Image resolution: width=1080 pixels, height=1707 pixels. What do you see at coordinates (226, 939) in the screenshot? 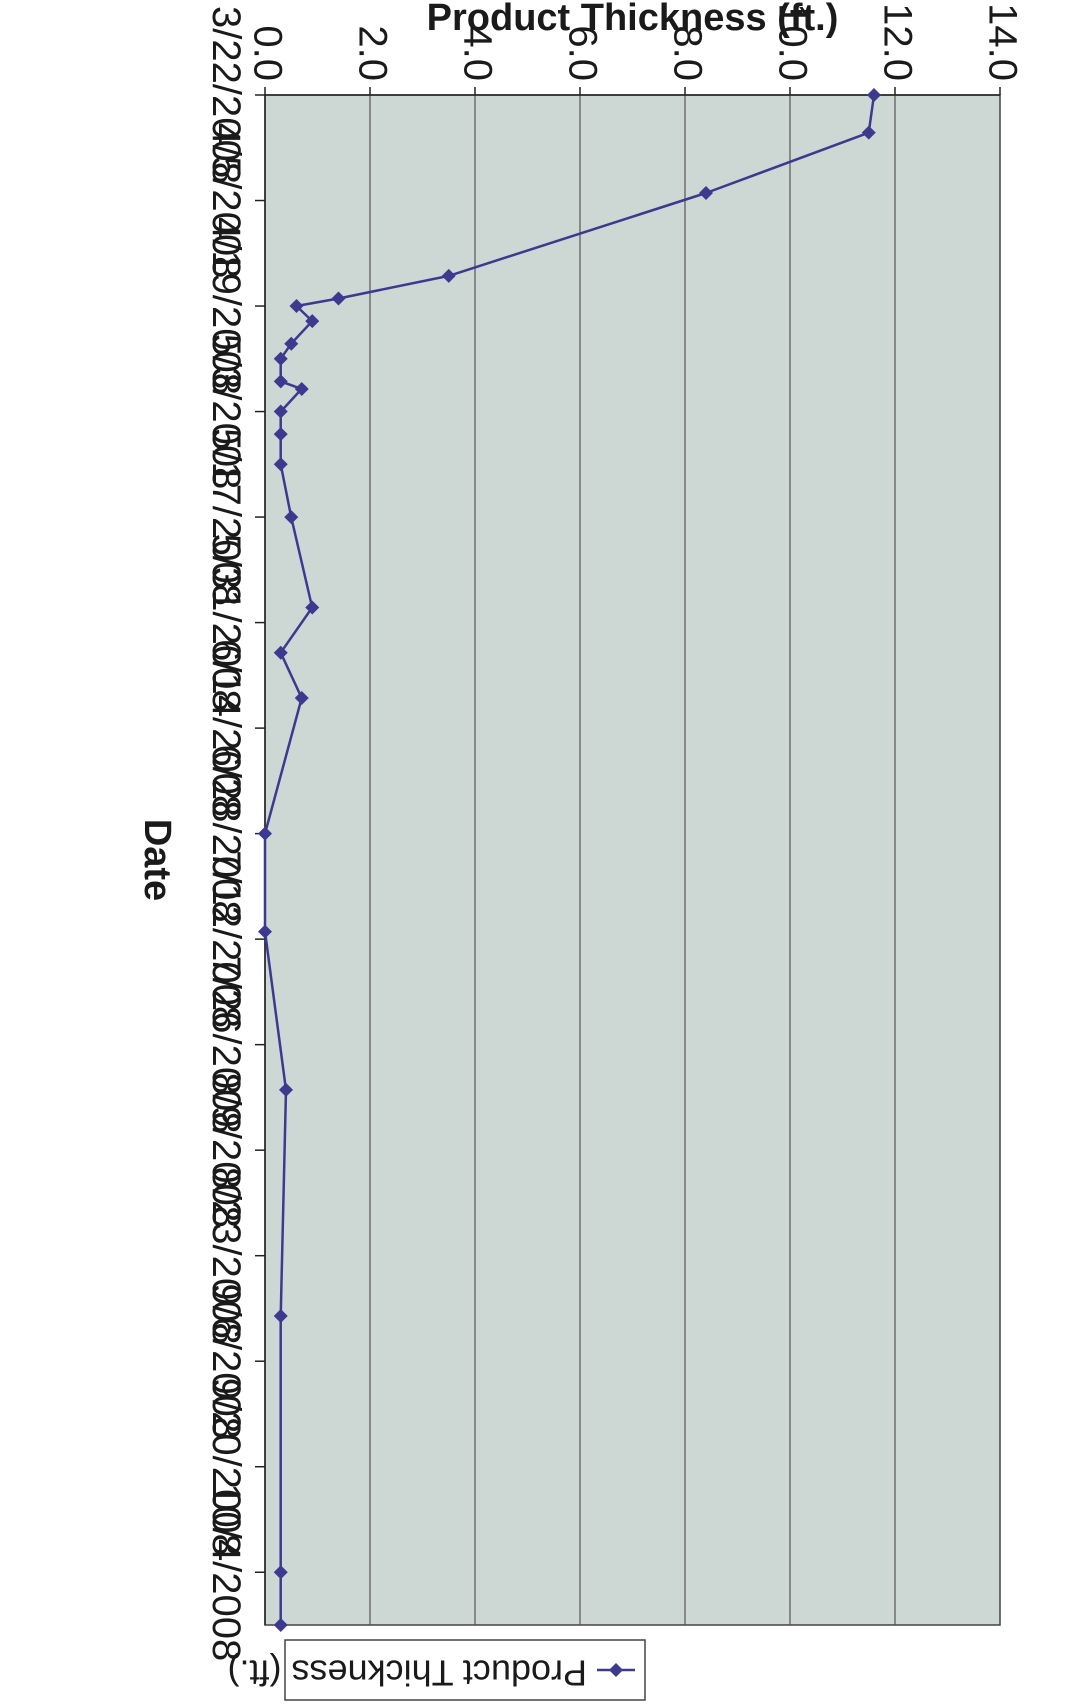
I see `x-tick-label: 7/12/2008` at bounding box center [226, 939].